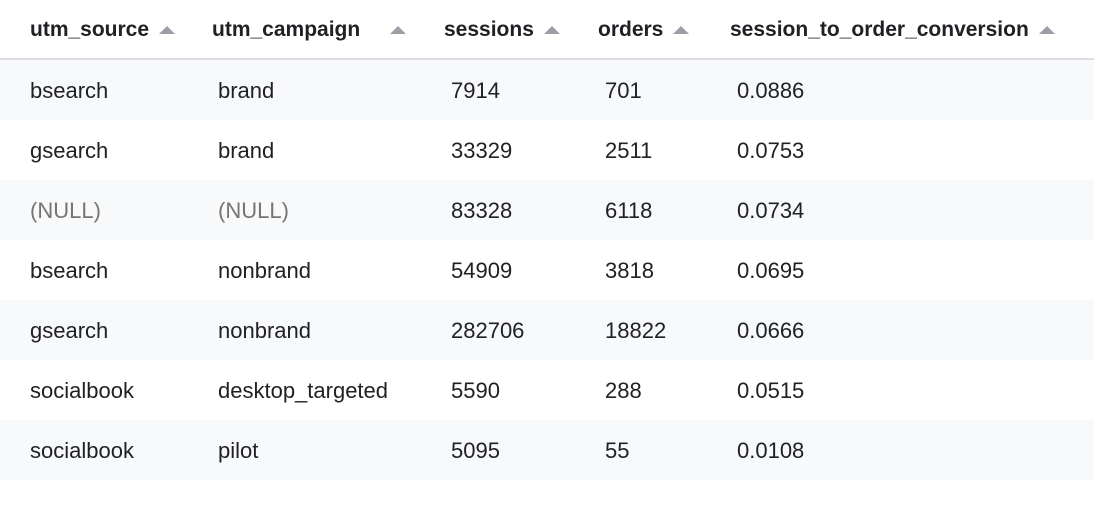  What do you see at coordinates (475, 90) in the screenshot?
I see `cell-sessions: 7914` at bounding box center [475, 90].